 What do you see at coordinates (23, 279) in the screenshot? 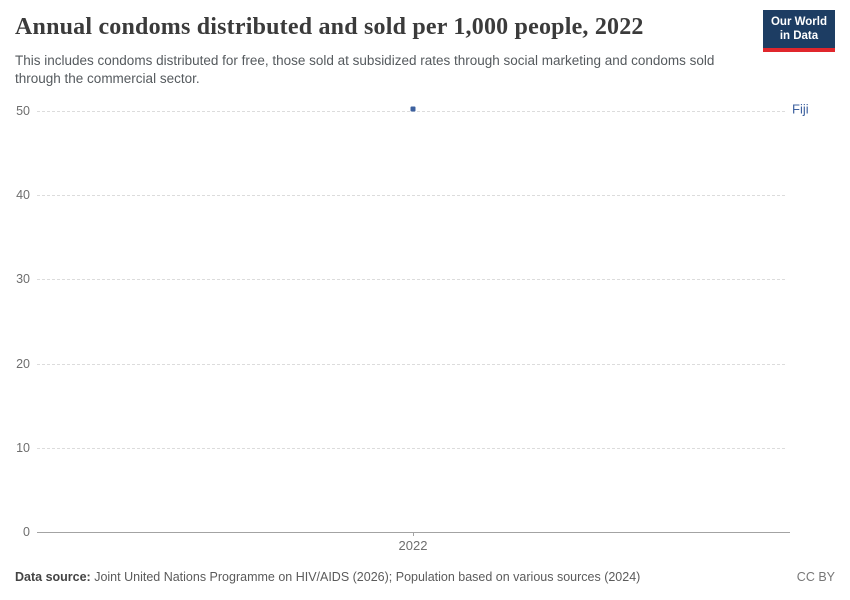
I see `y-axis-tick-label: 30` at bounding box center [23, 279].